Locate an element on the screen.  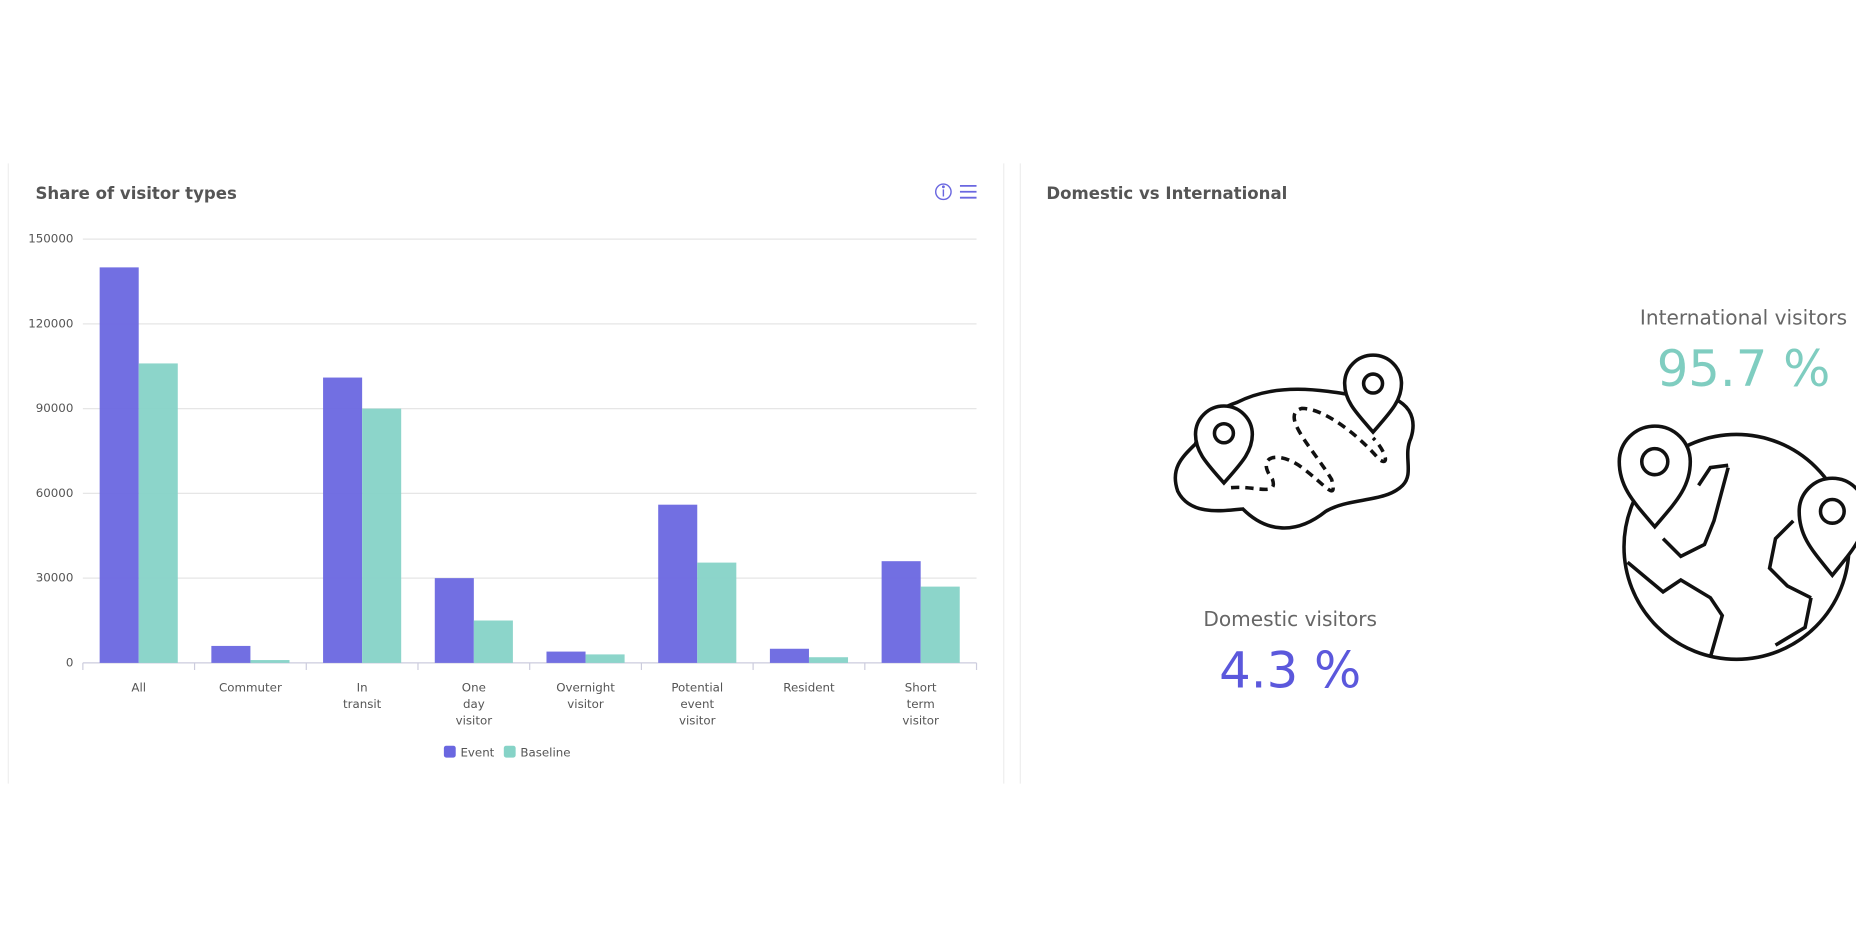
menu-icon is located at coordinates (968, 191).